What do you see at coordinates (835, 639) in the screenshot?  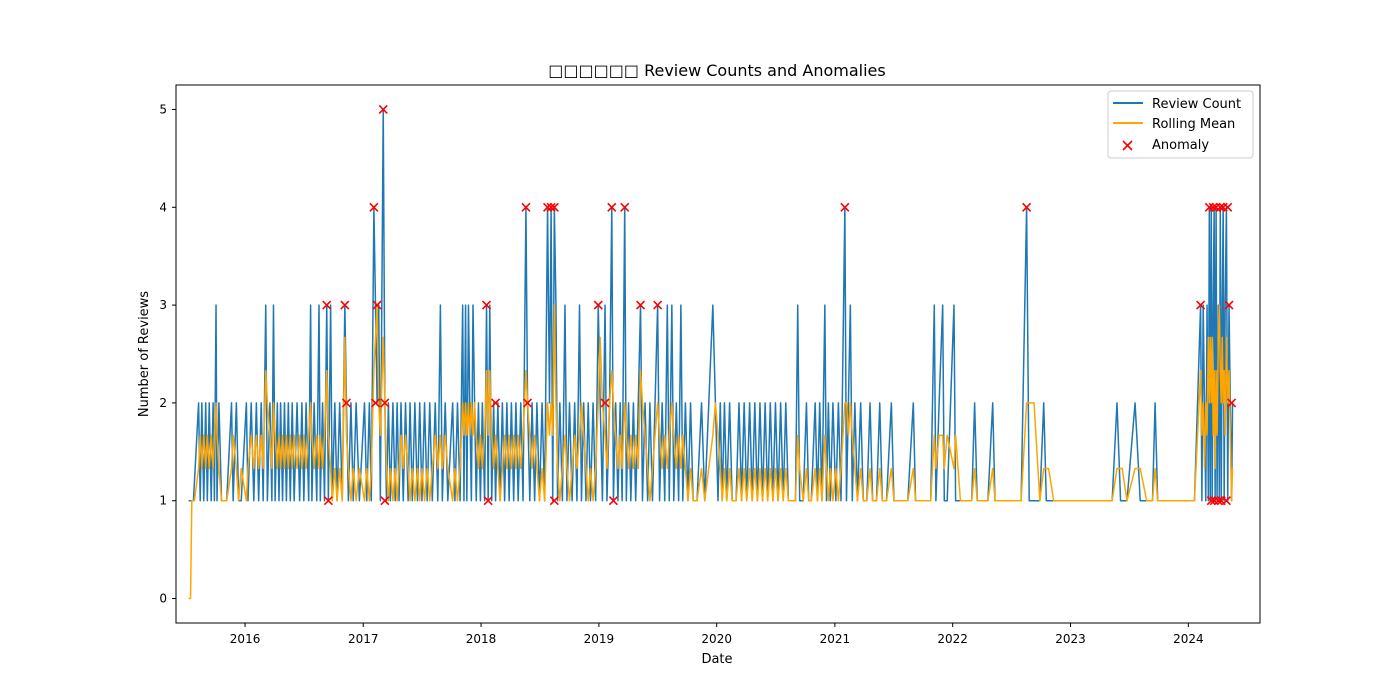 I see `x-tick-label-2021: 2021` at bounding box center [835, 639].